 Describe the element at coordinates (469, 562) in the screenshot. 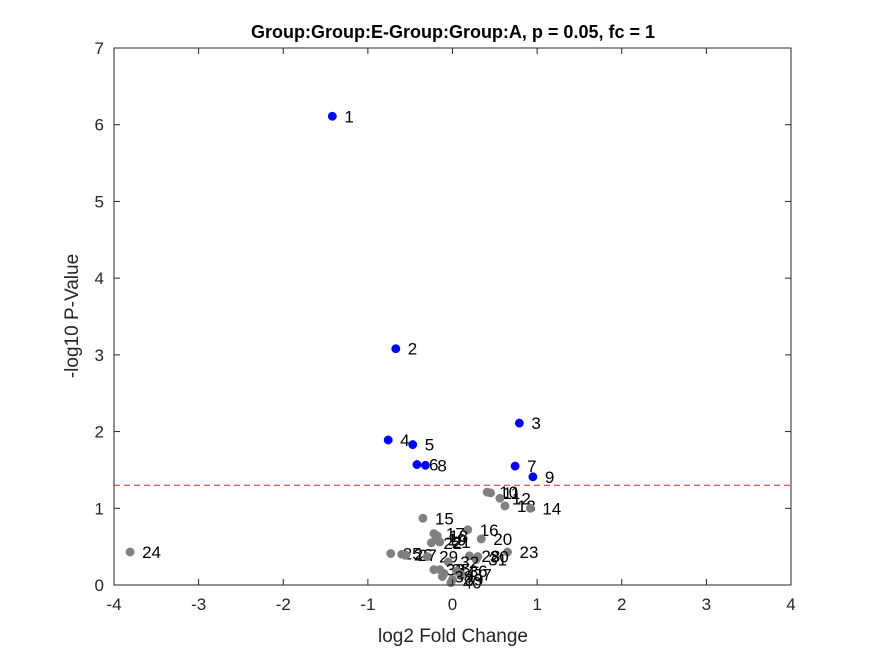

I see `data-point-label-32: 32` at that location.